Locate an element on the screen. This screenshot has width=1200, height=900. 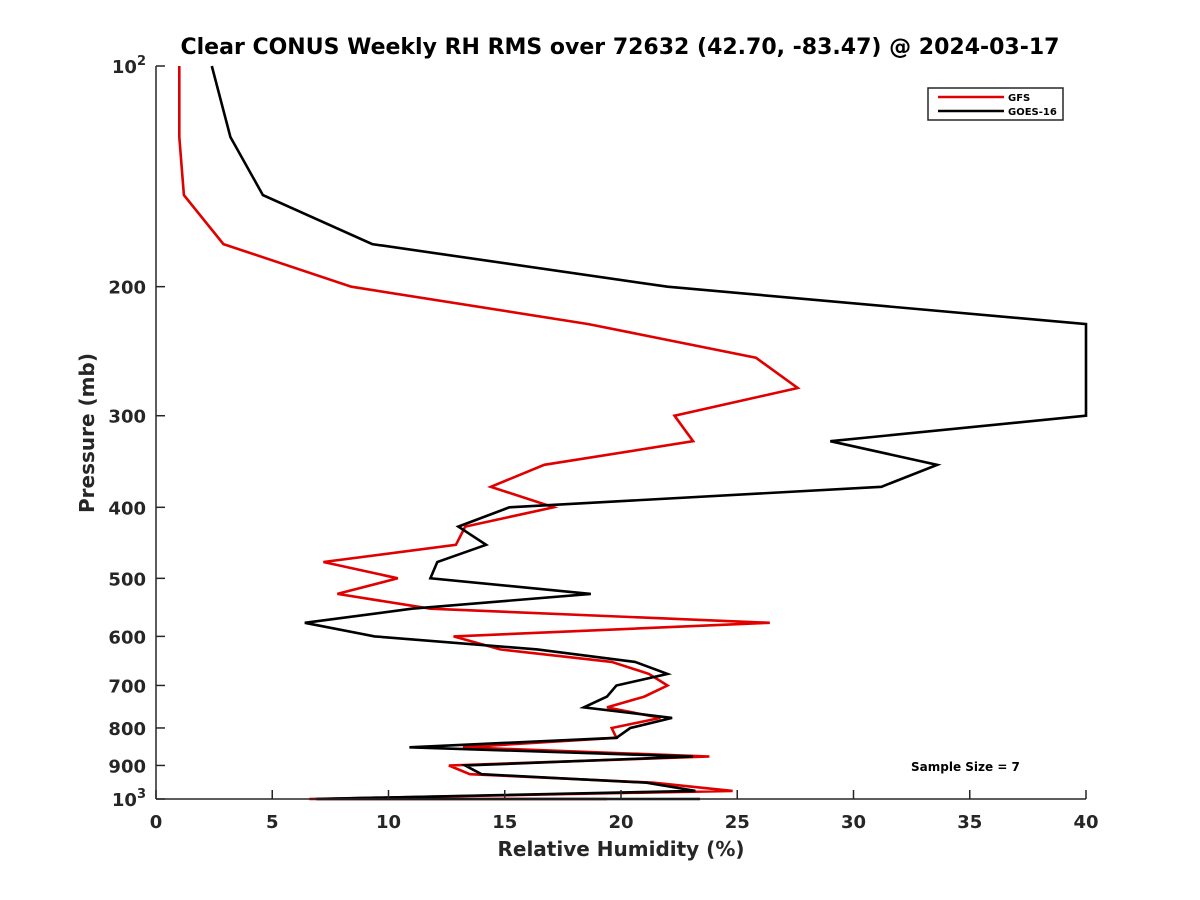
x-tick-label: 20 is located at coordinates (620, 822).